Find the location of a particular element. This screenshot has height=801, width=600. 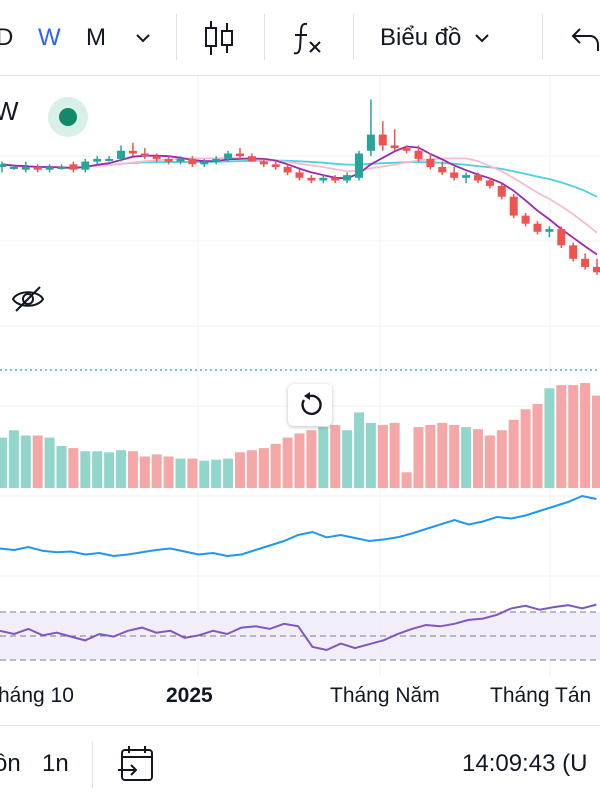

bottom-divider is located at coordinates (92, 765).